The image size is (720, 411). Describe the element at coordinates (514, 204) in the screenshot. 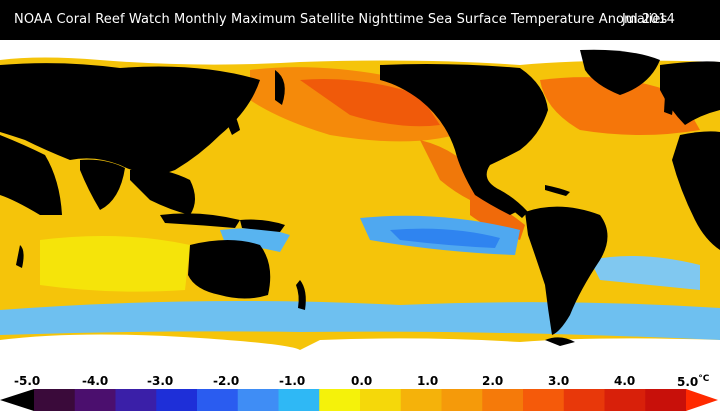

I see `central-america` at that location.